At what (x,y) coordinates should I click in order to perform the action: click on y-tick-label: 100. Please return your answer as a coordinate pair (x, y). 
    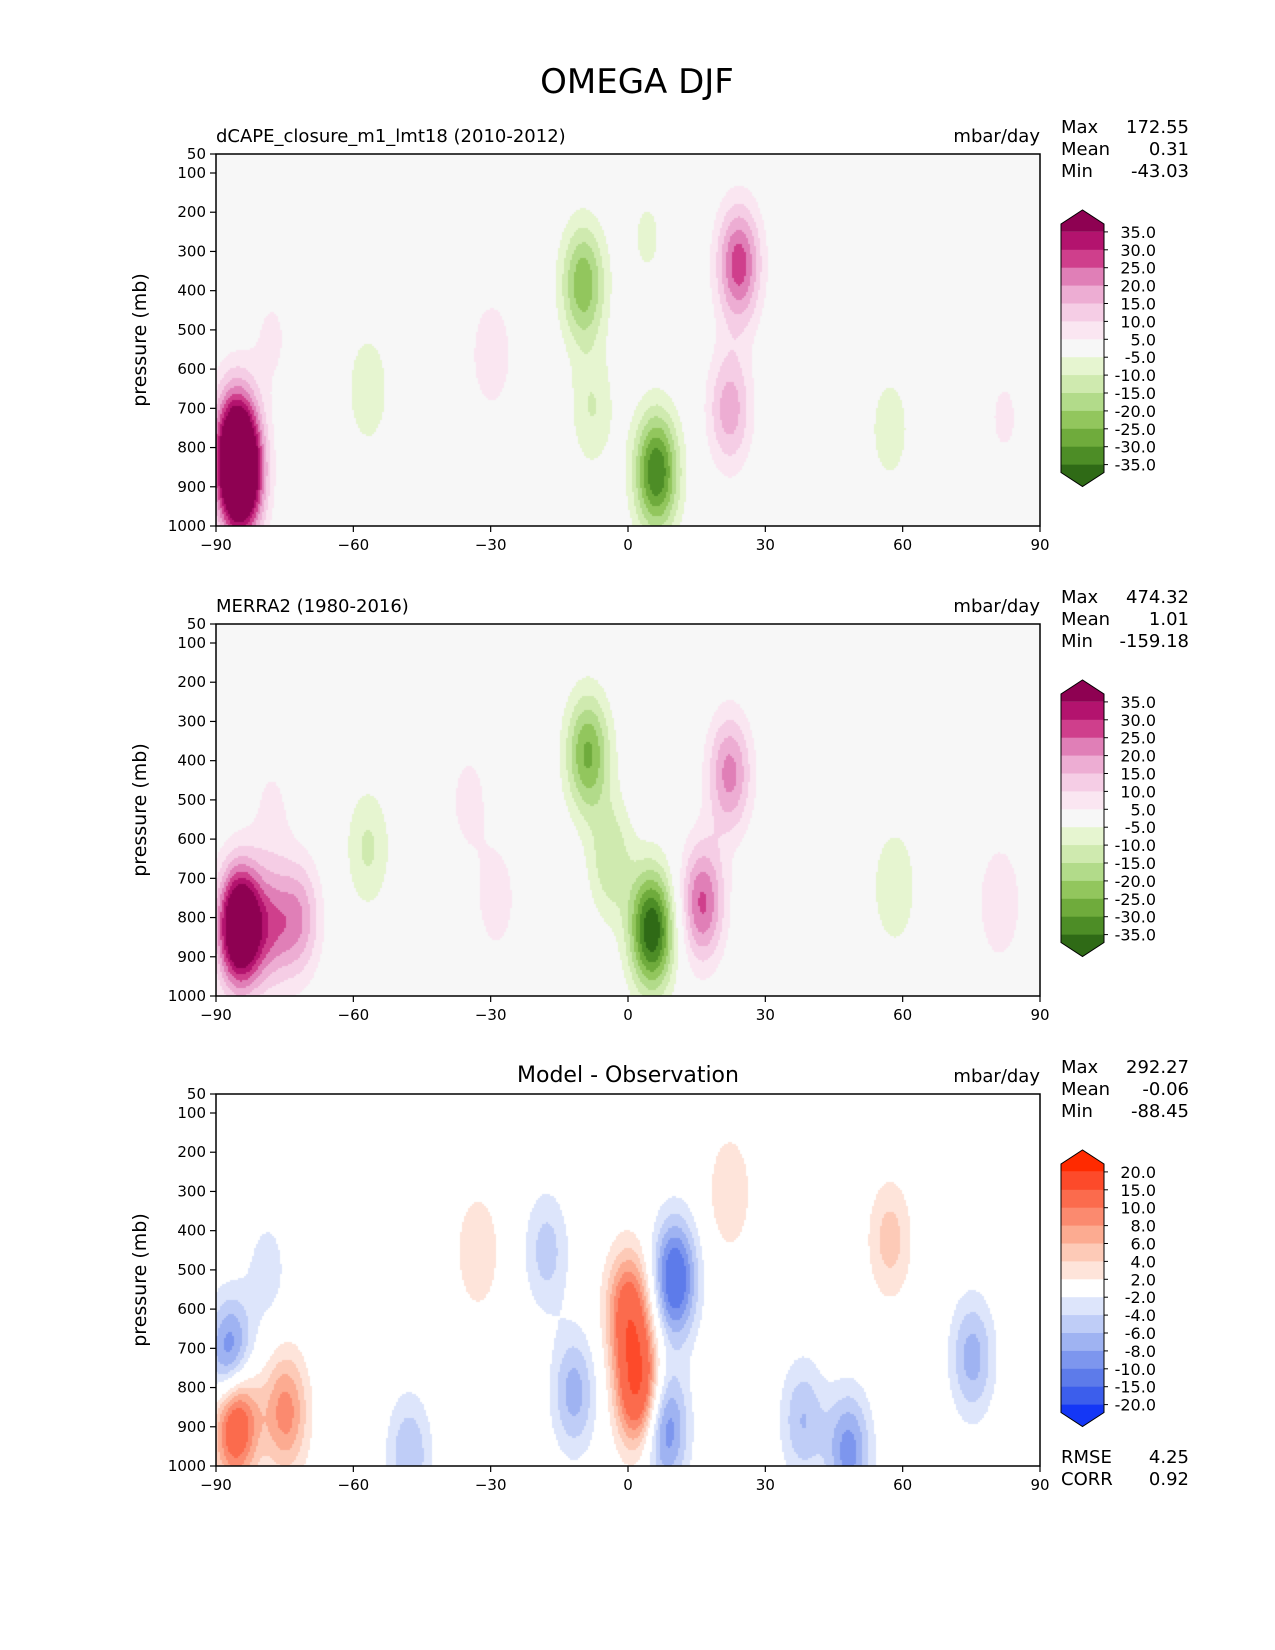
    Looking at the image, I should click on (191, 643).